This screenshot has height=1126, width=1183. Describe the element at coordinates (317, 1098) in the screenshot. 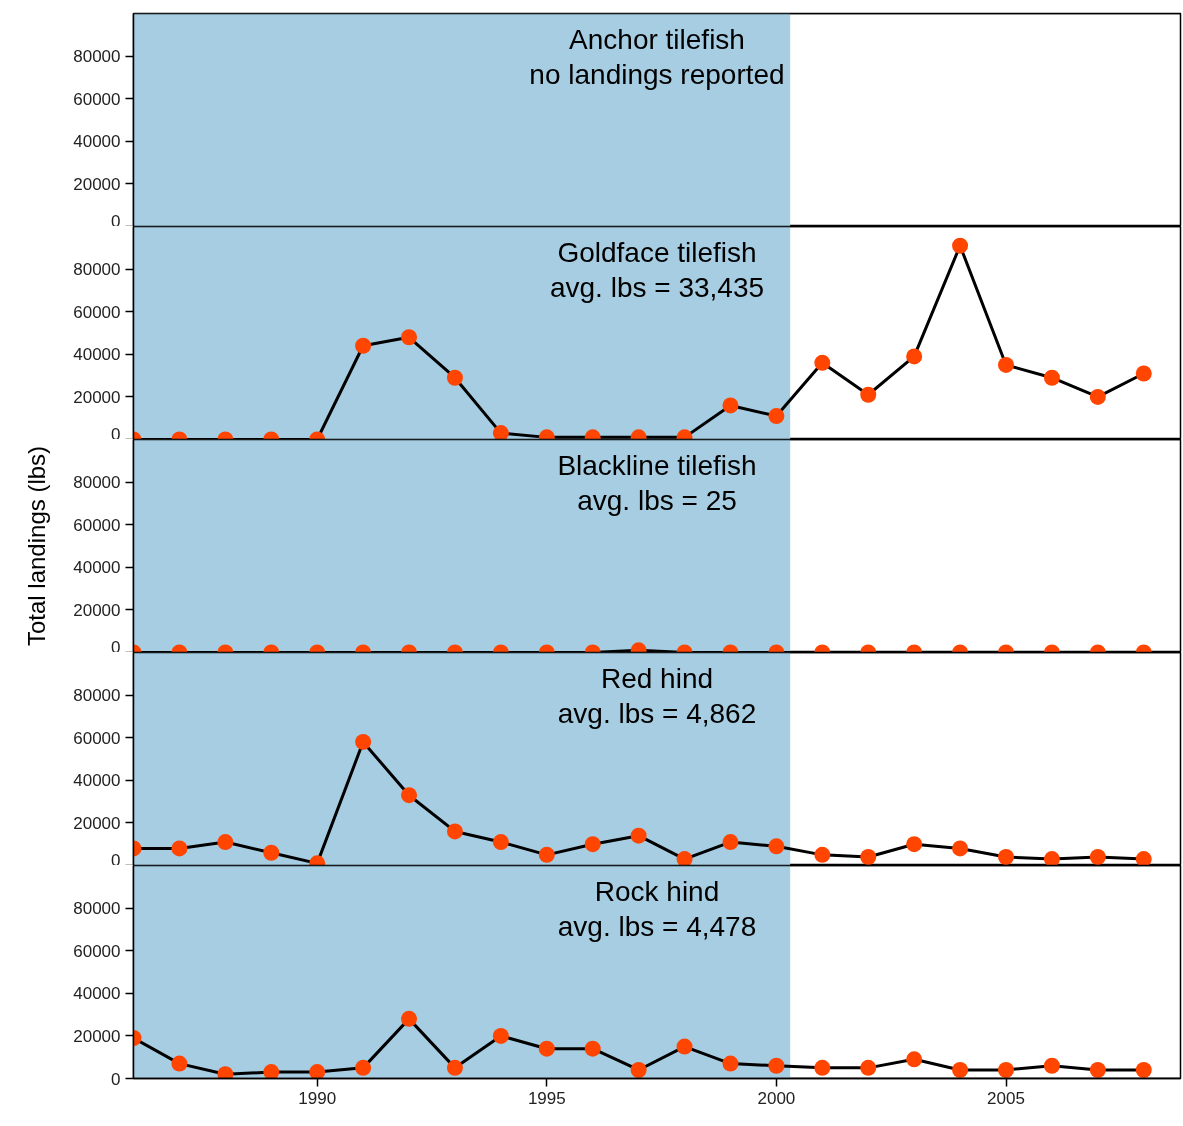

I see `x-tick-label: 1990` at that location.